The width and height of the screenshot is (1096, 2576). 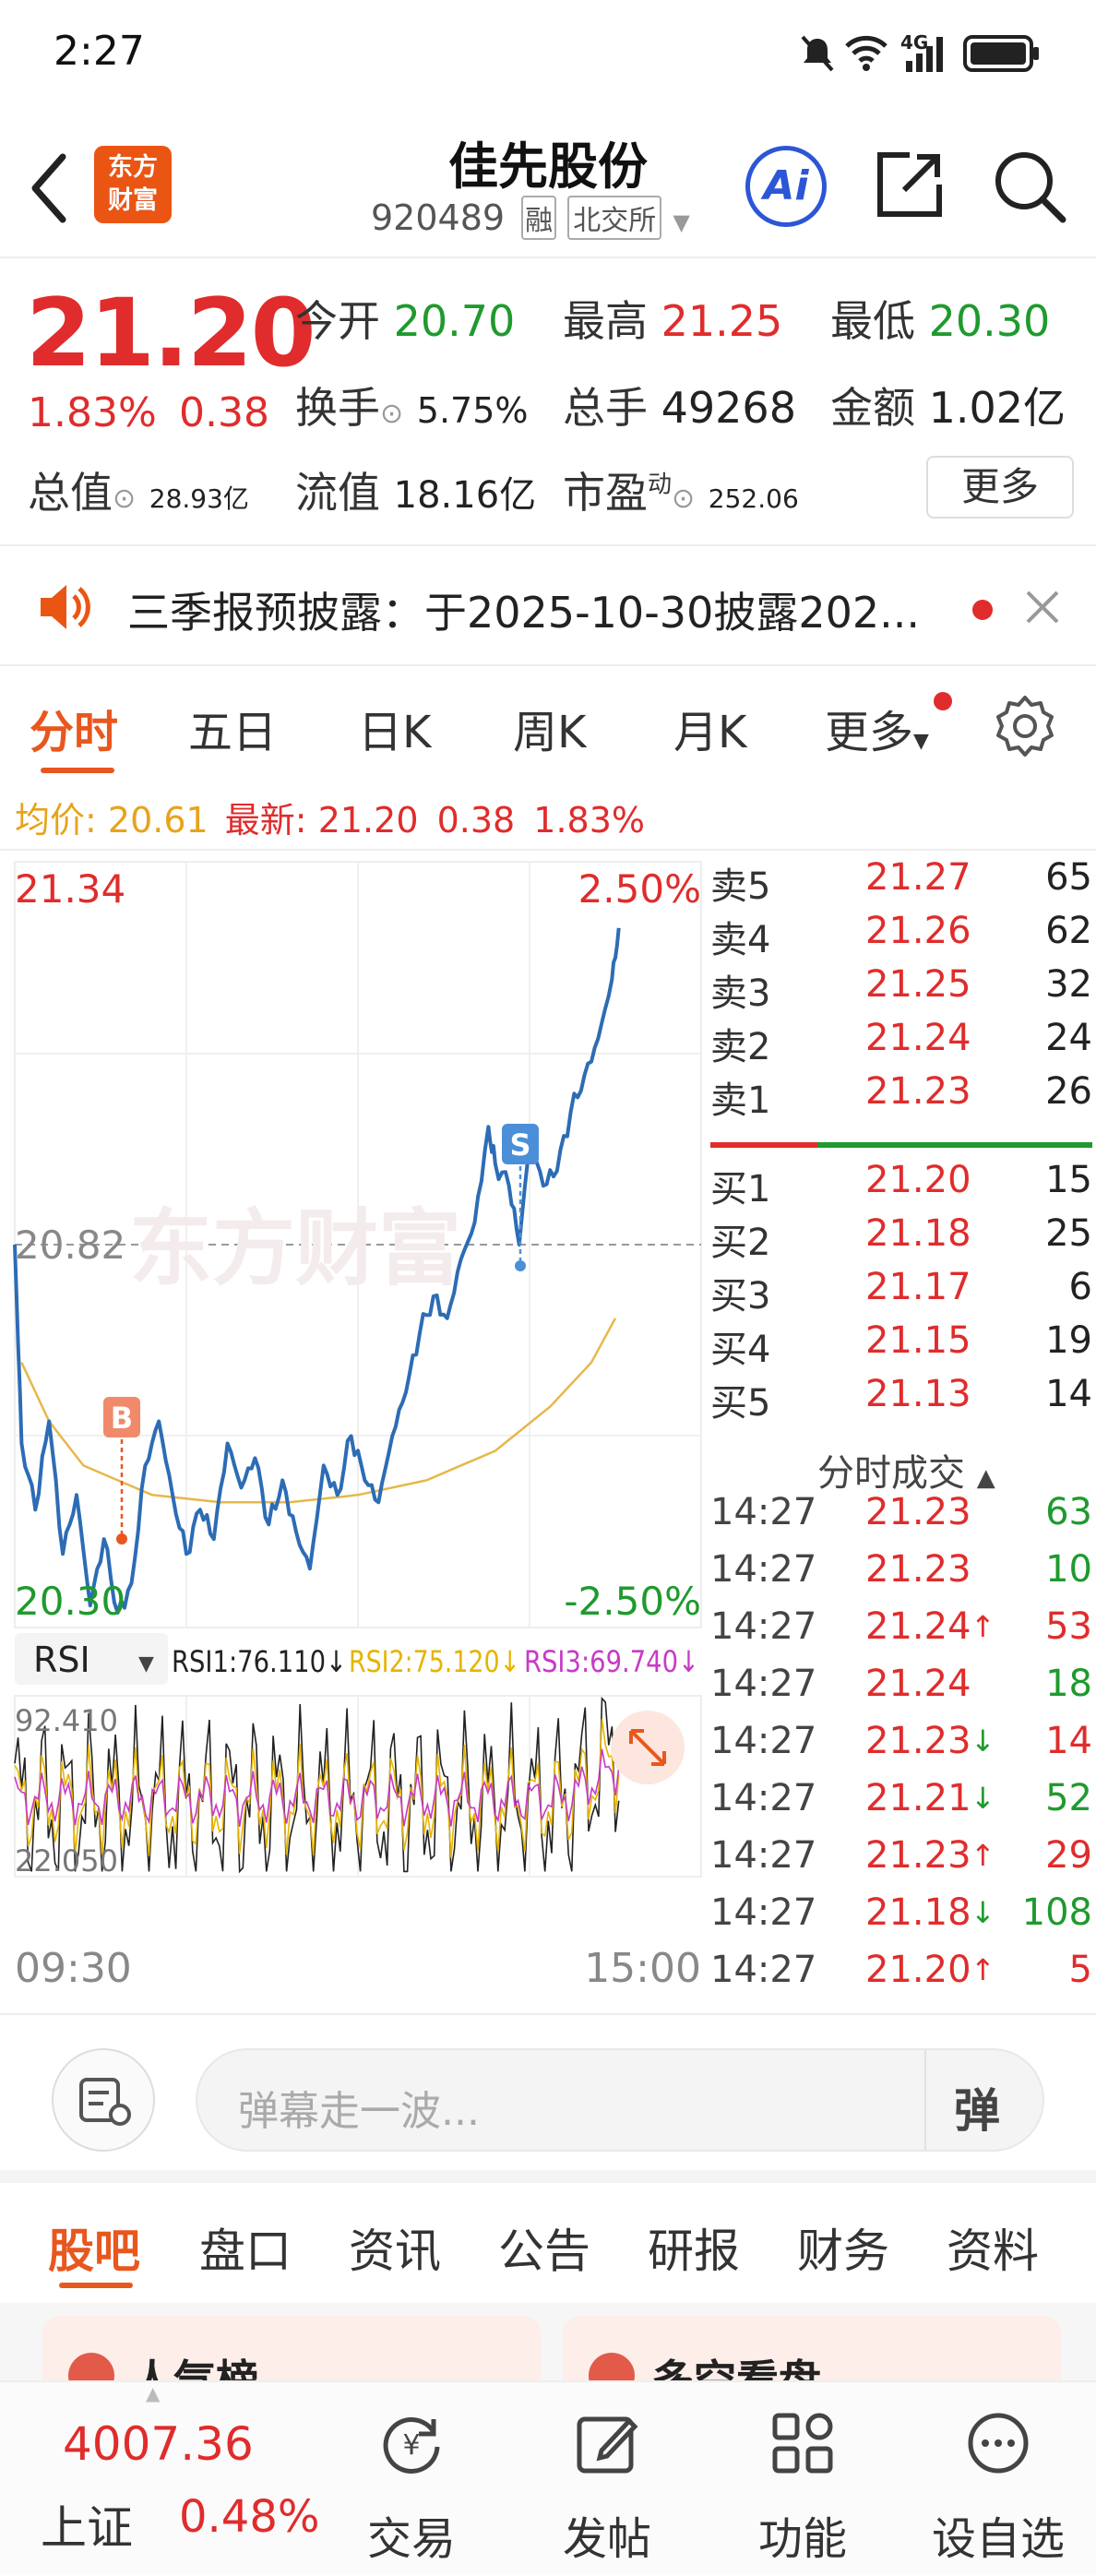 I want to click on trade-time: 14:27, so click(x=763, y=1626).